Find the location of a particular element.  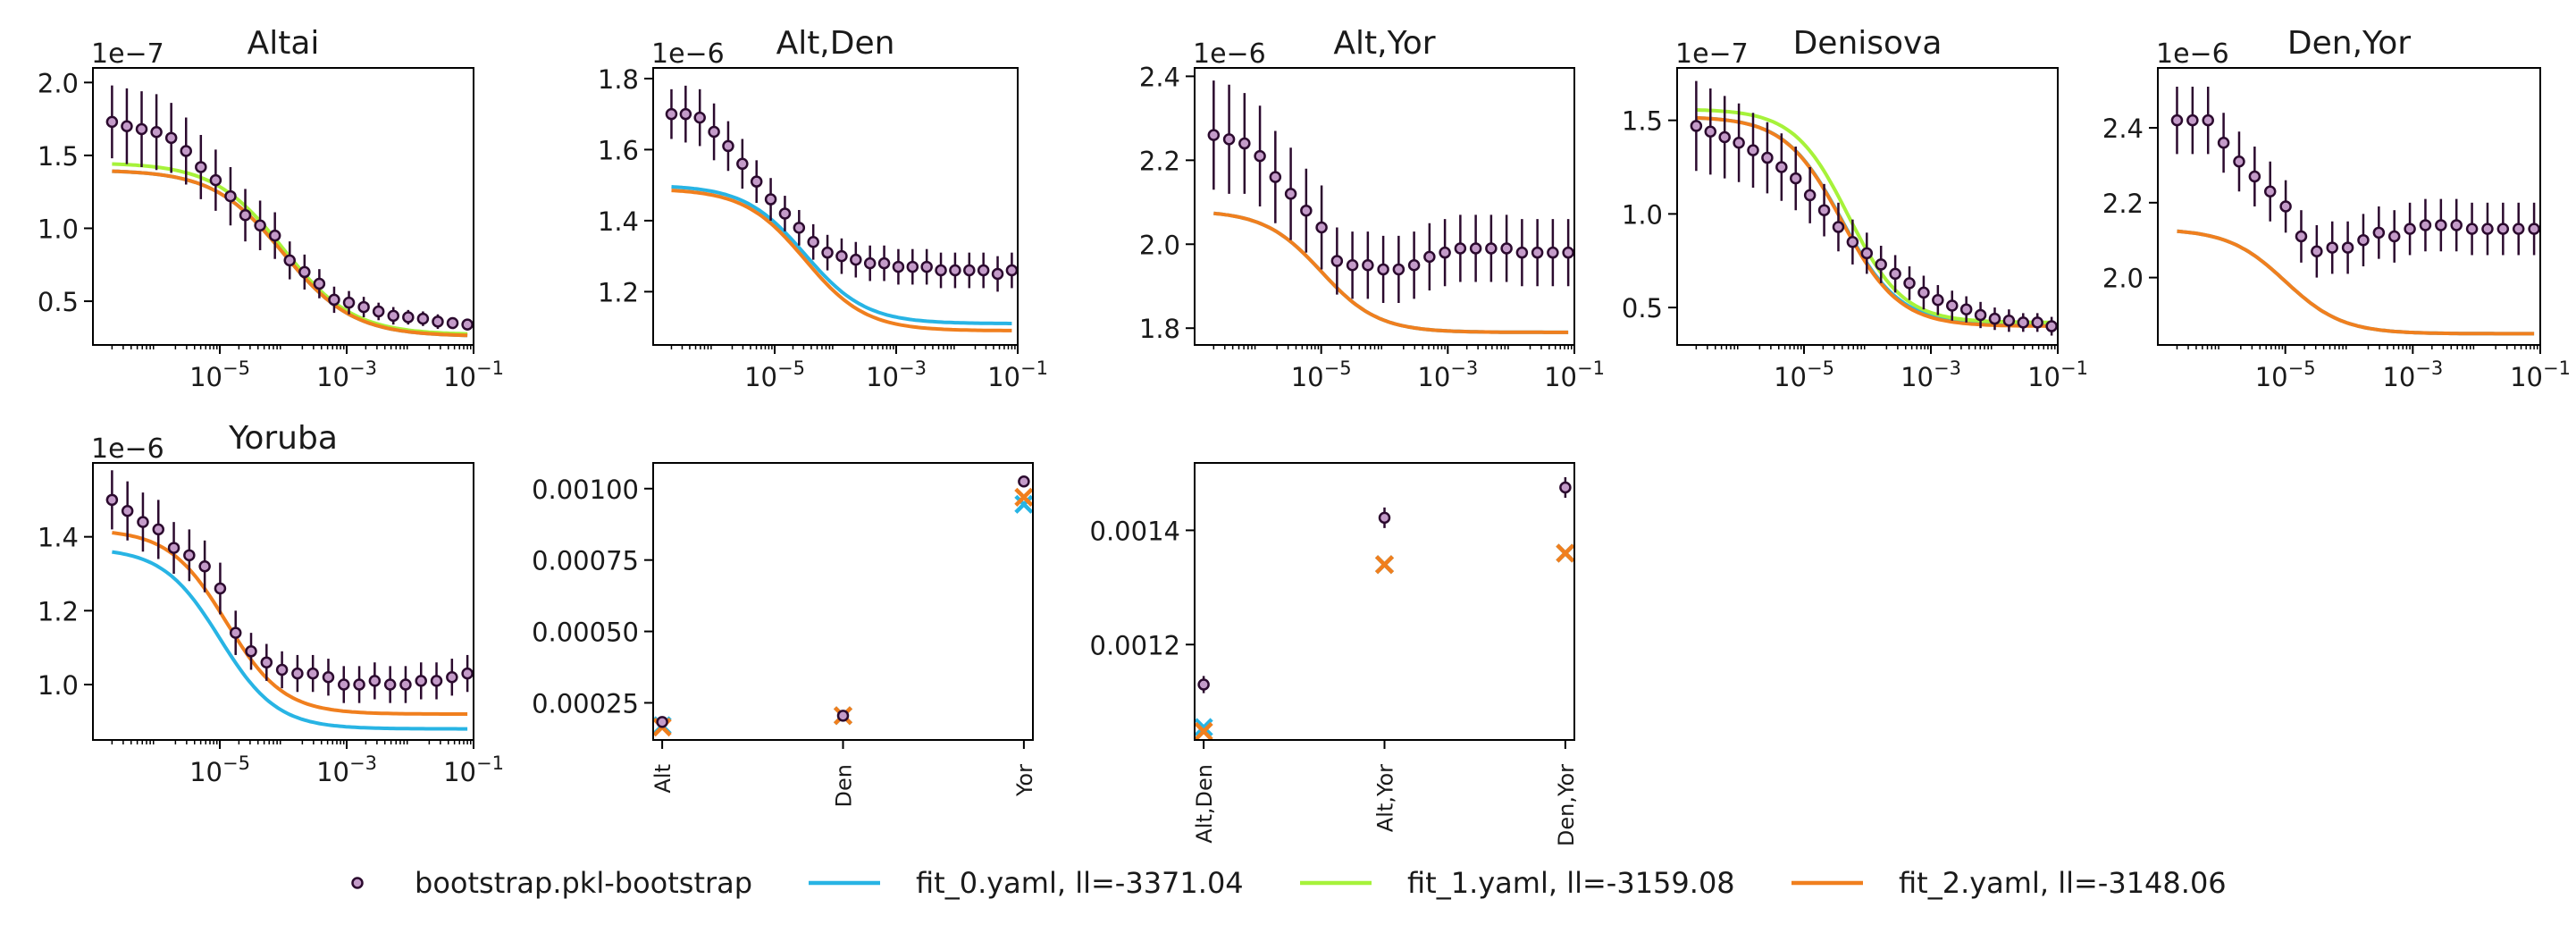

x-tick-label: 10⁻⁵ is located at coordinates (1321, 374).